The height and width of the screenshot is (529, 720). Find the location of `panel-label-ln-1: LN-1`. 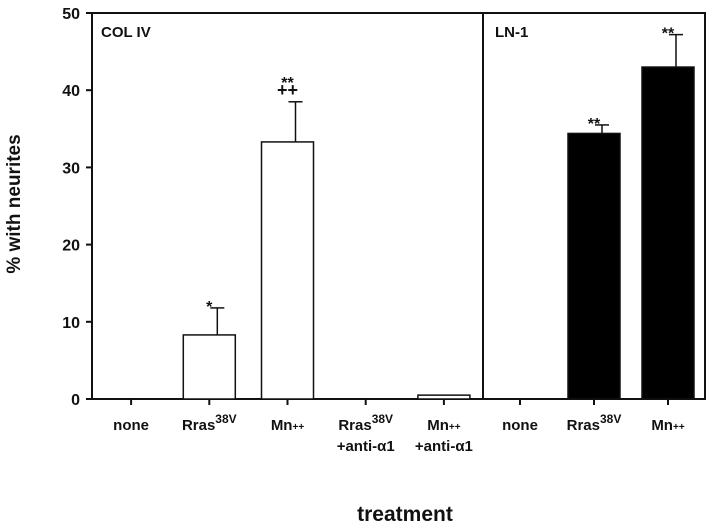

panel-label-ln-1: LN-1 is located at coordinates (511, 32).